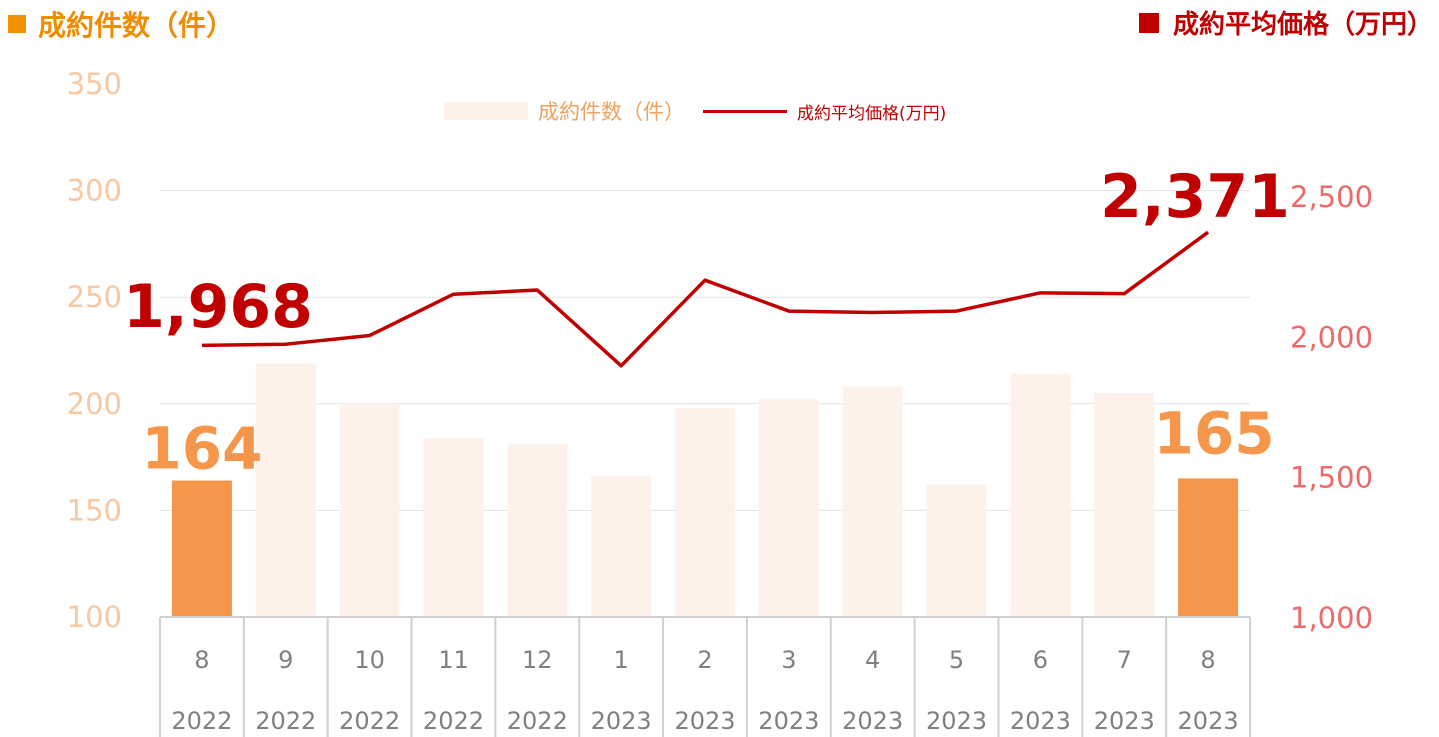 Image resolution: width=1439 pixels, height=737 pixels. I want to click on left-axis-tick-label: 350, so click(94, 84).